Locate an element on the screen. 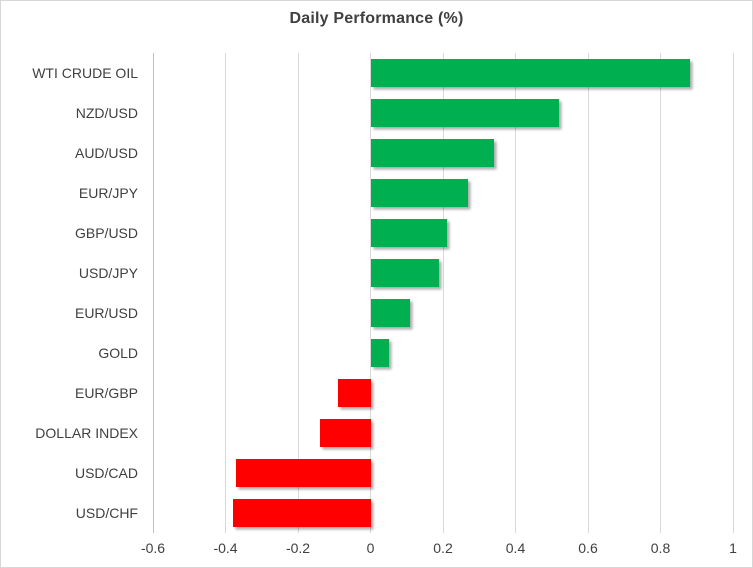  value-tick-label: 0.6 is located at coordinates (588, 548).